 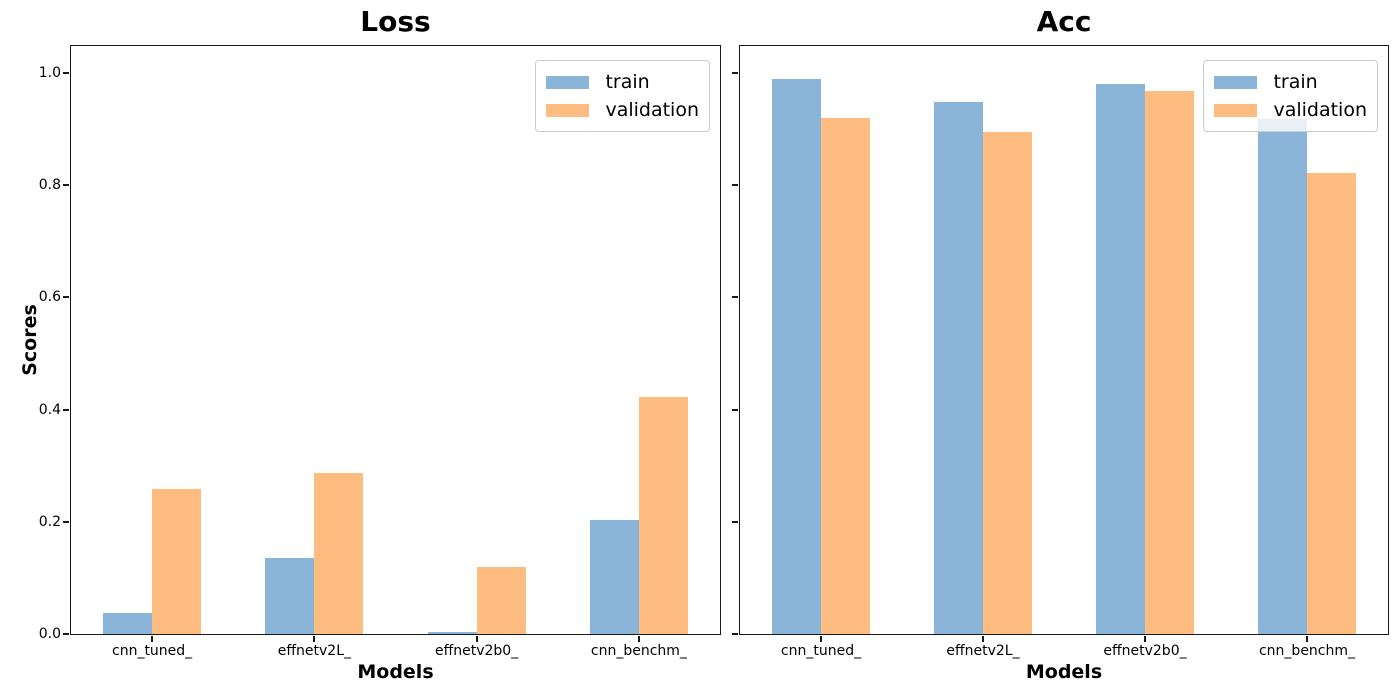 I want to click on y-tick-label: 0.0, so click(x=49, y=634).